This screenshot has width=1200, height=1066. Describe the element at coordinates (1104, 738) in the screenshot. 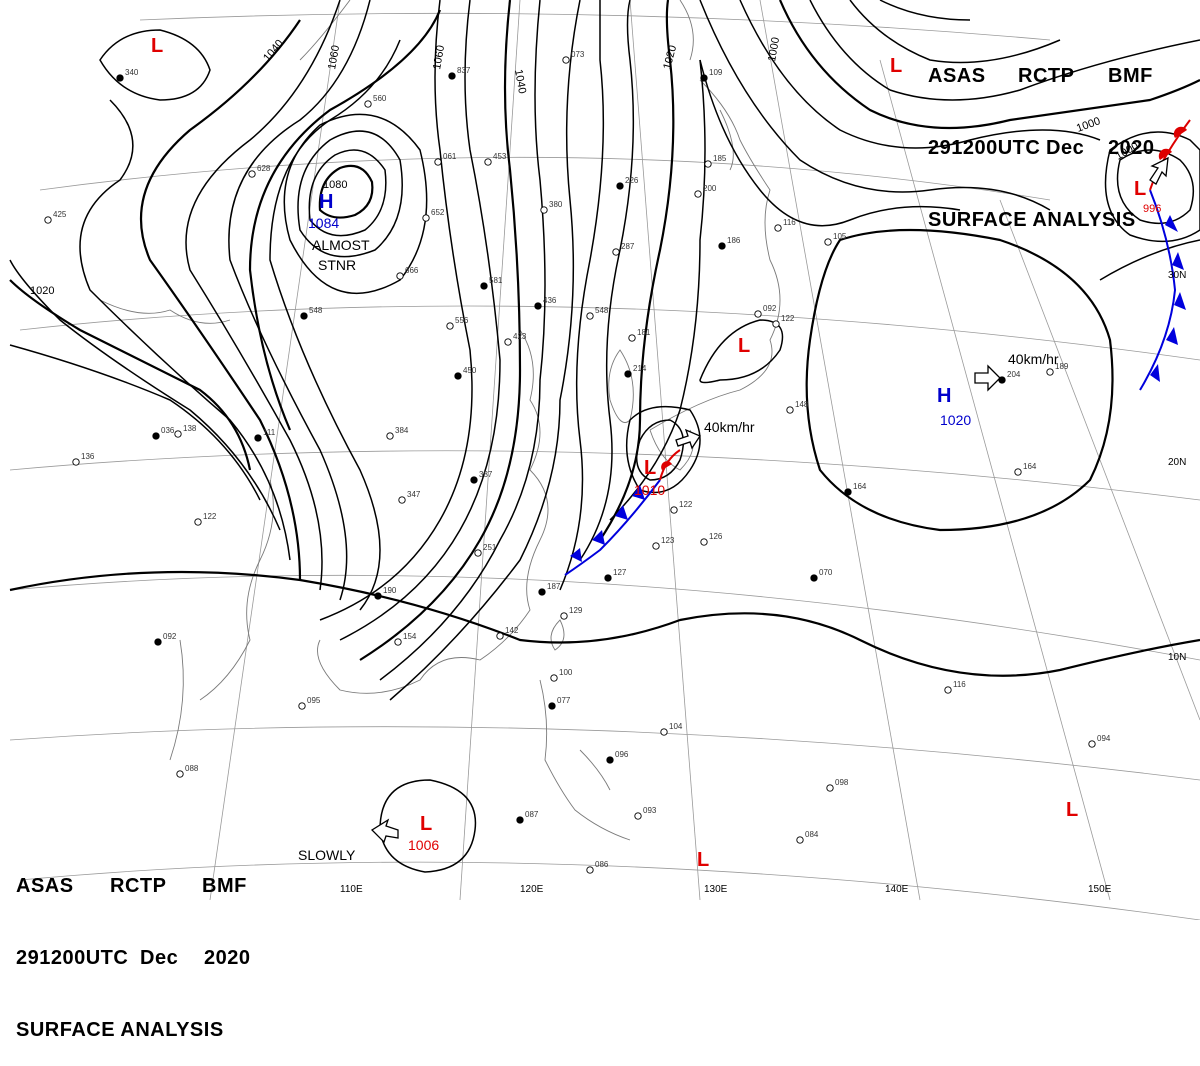

I see `station-pressure: 094` at that location.